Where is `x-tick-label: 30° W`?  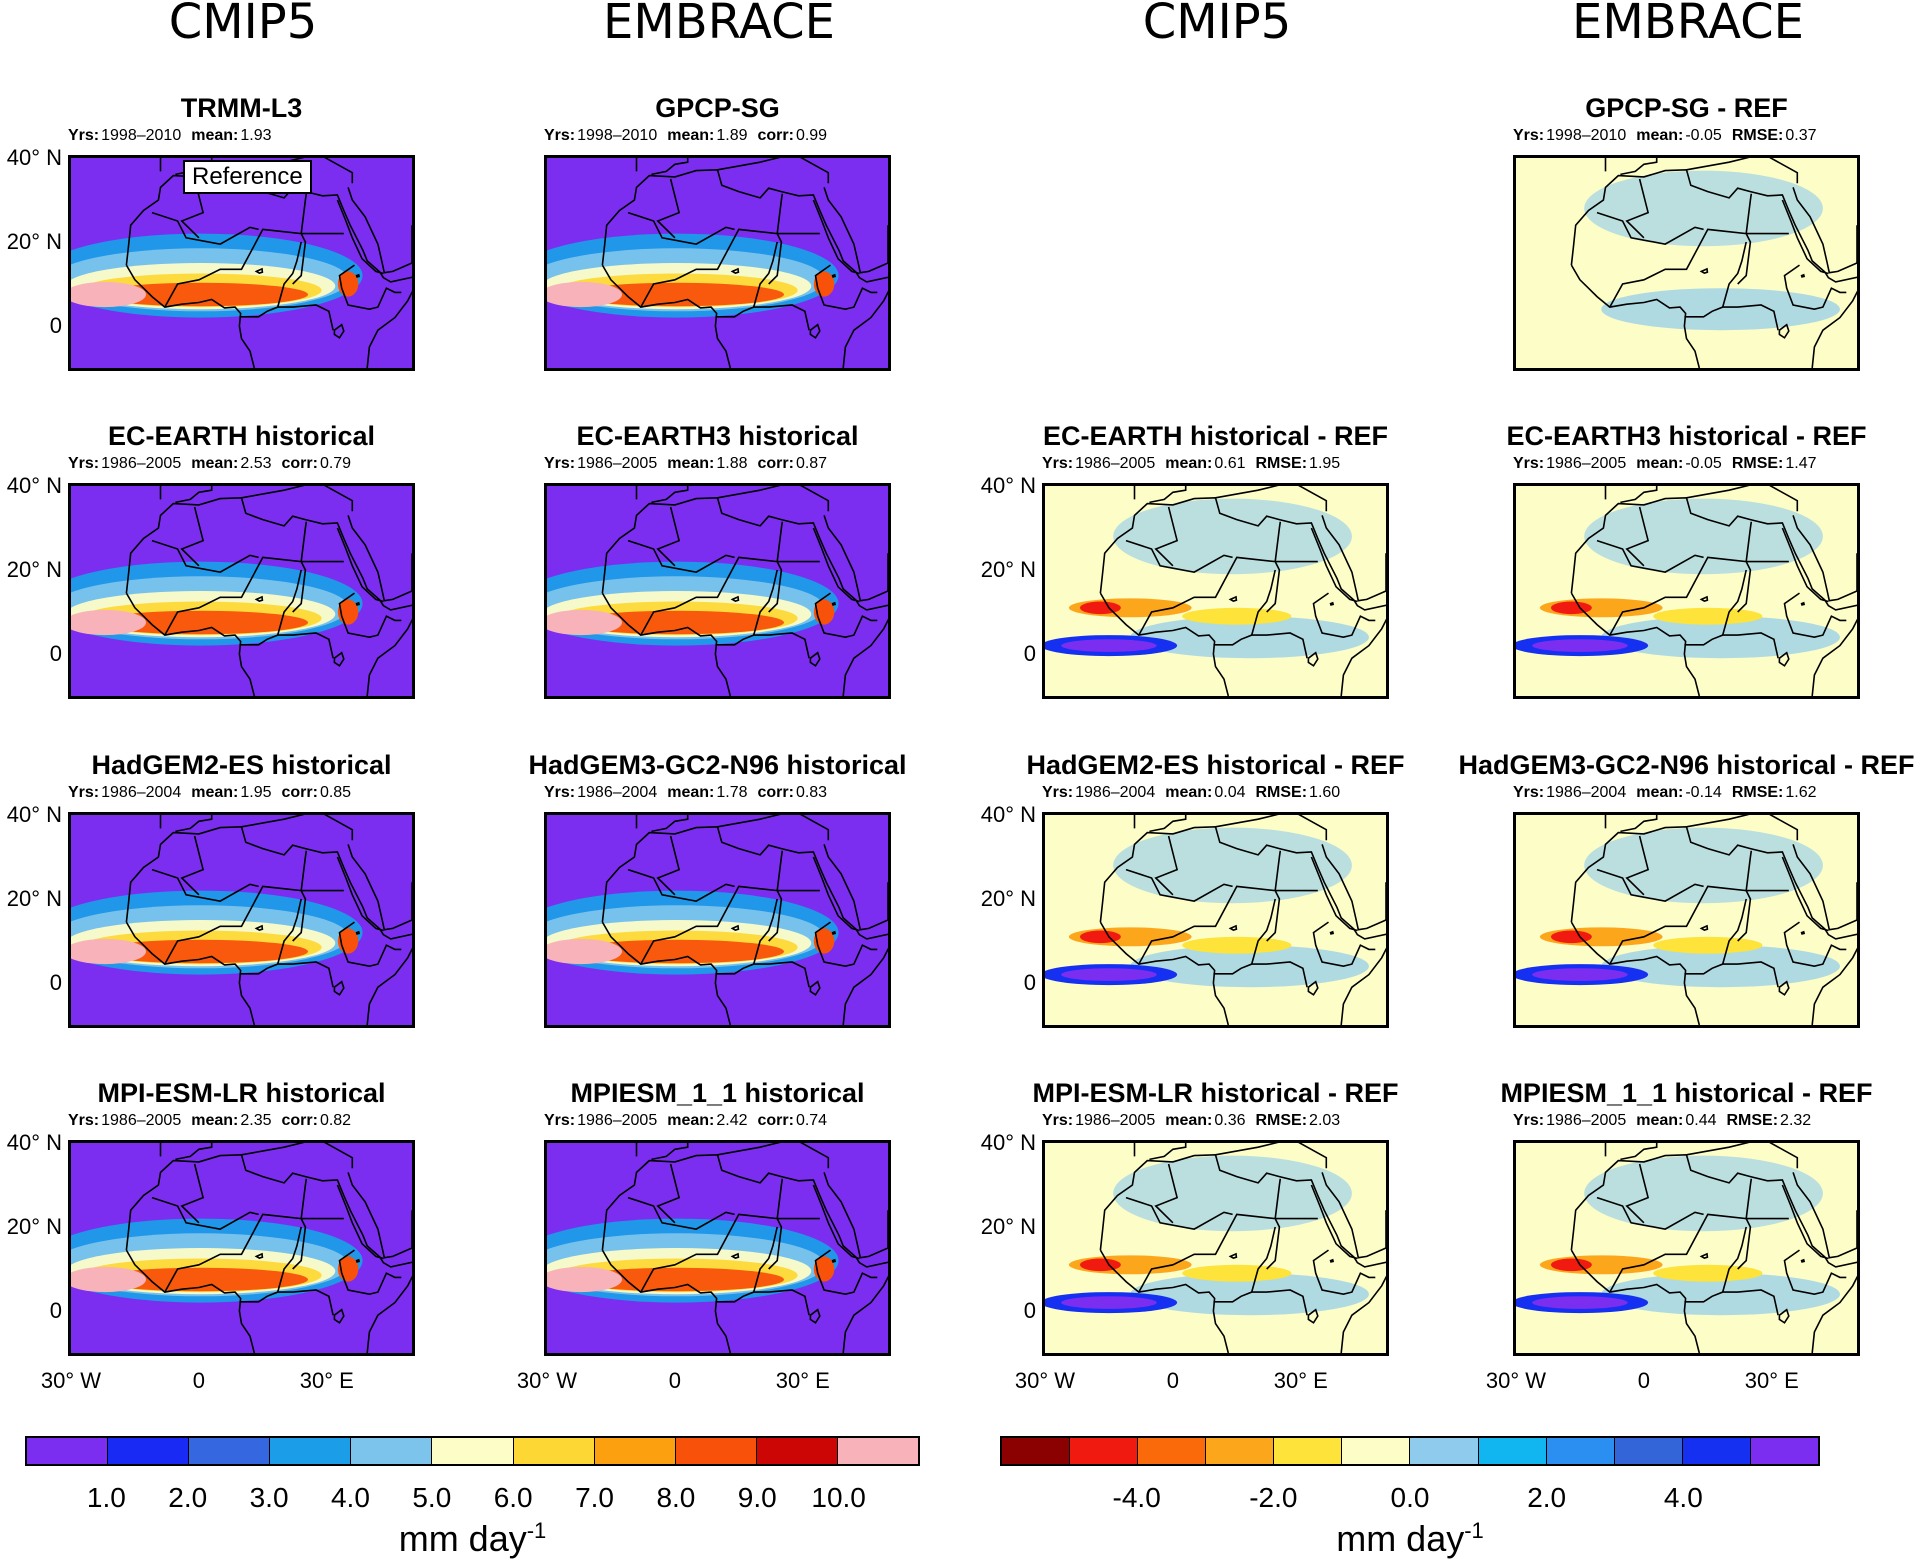
x-tick-label: 30° W is located at coordinates (1516, 1380).